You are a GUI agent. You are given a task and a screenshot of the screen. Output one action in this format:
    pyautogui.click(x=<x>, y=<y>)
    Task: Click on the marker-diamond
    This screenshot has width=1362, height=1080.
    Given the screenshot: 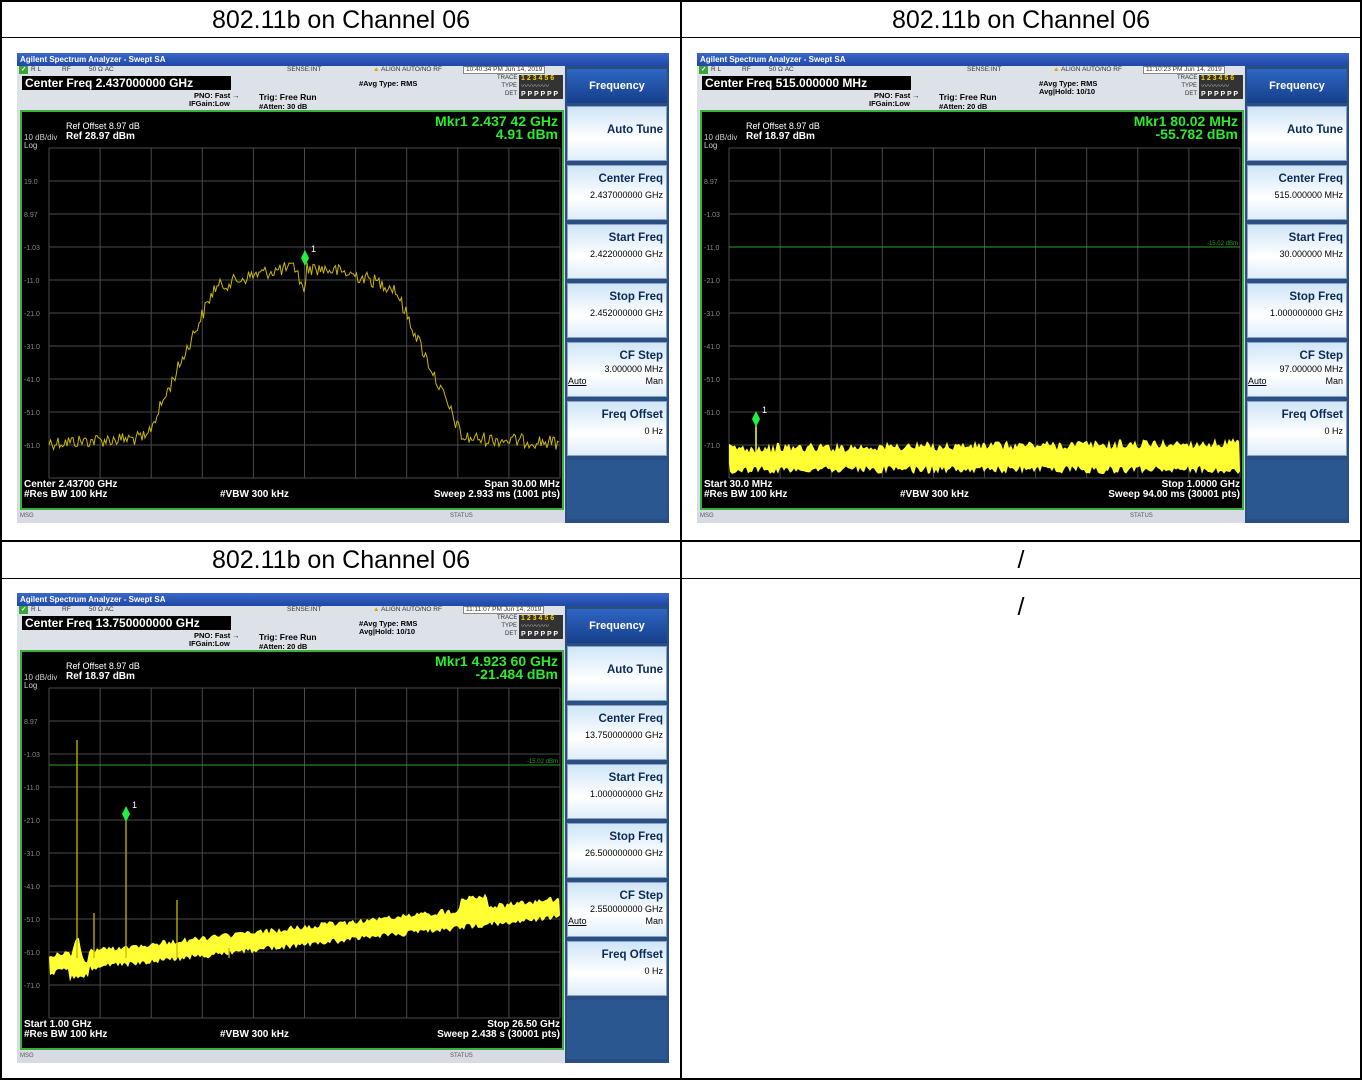 What is the action you would take?
    pyautogui.click(x=126, y=814)
    